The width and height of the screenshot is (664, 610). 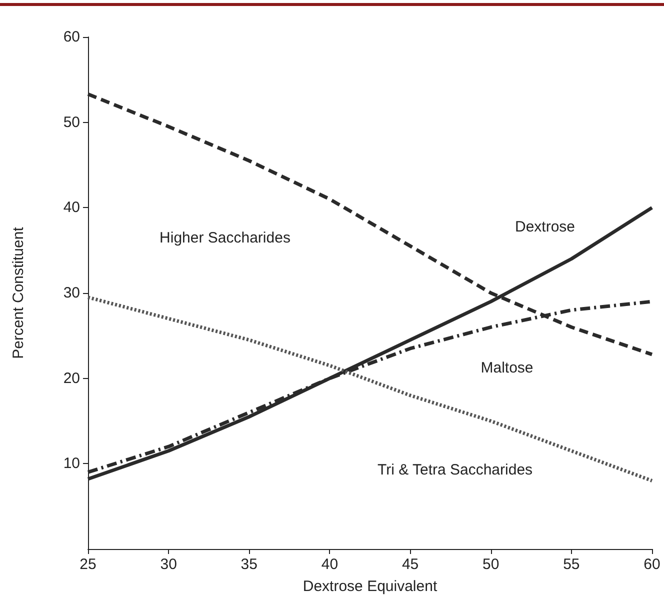 What do you see at coordinates (455, 470) in the screenshot?
I see `annotation: Tri & Tetra Saccharides` at bounding box center [455, 470].